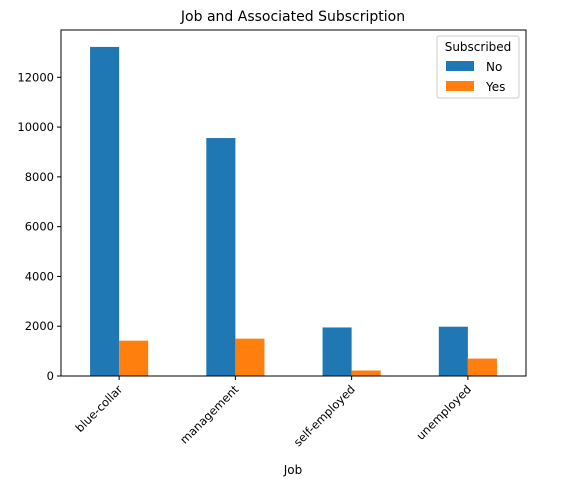  I want to click on y-tick-label: 12000, so click(35, 77).